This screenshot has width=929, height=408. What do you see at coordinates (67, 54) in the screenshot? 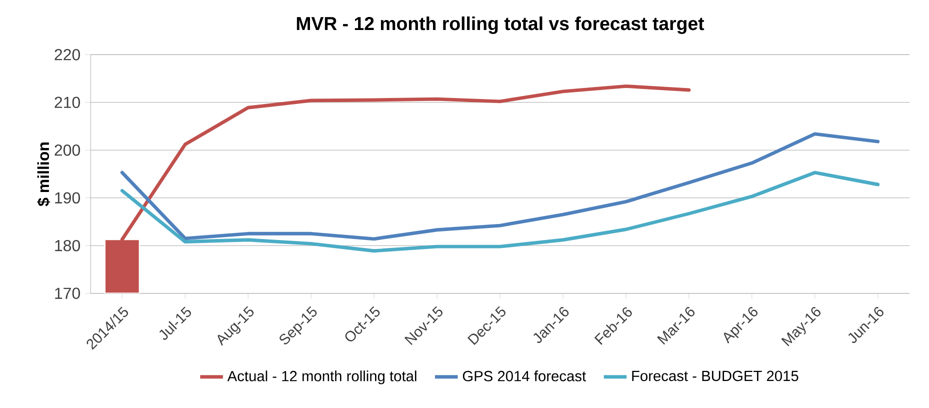
I see `y-tick-label: 220` at bounding box center [67, 54].